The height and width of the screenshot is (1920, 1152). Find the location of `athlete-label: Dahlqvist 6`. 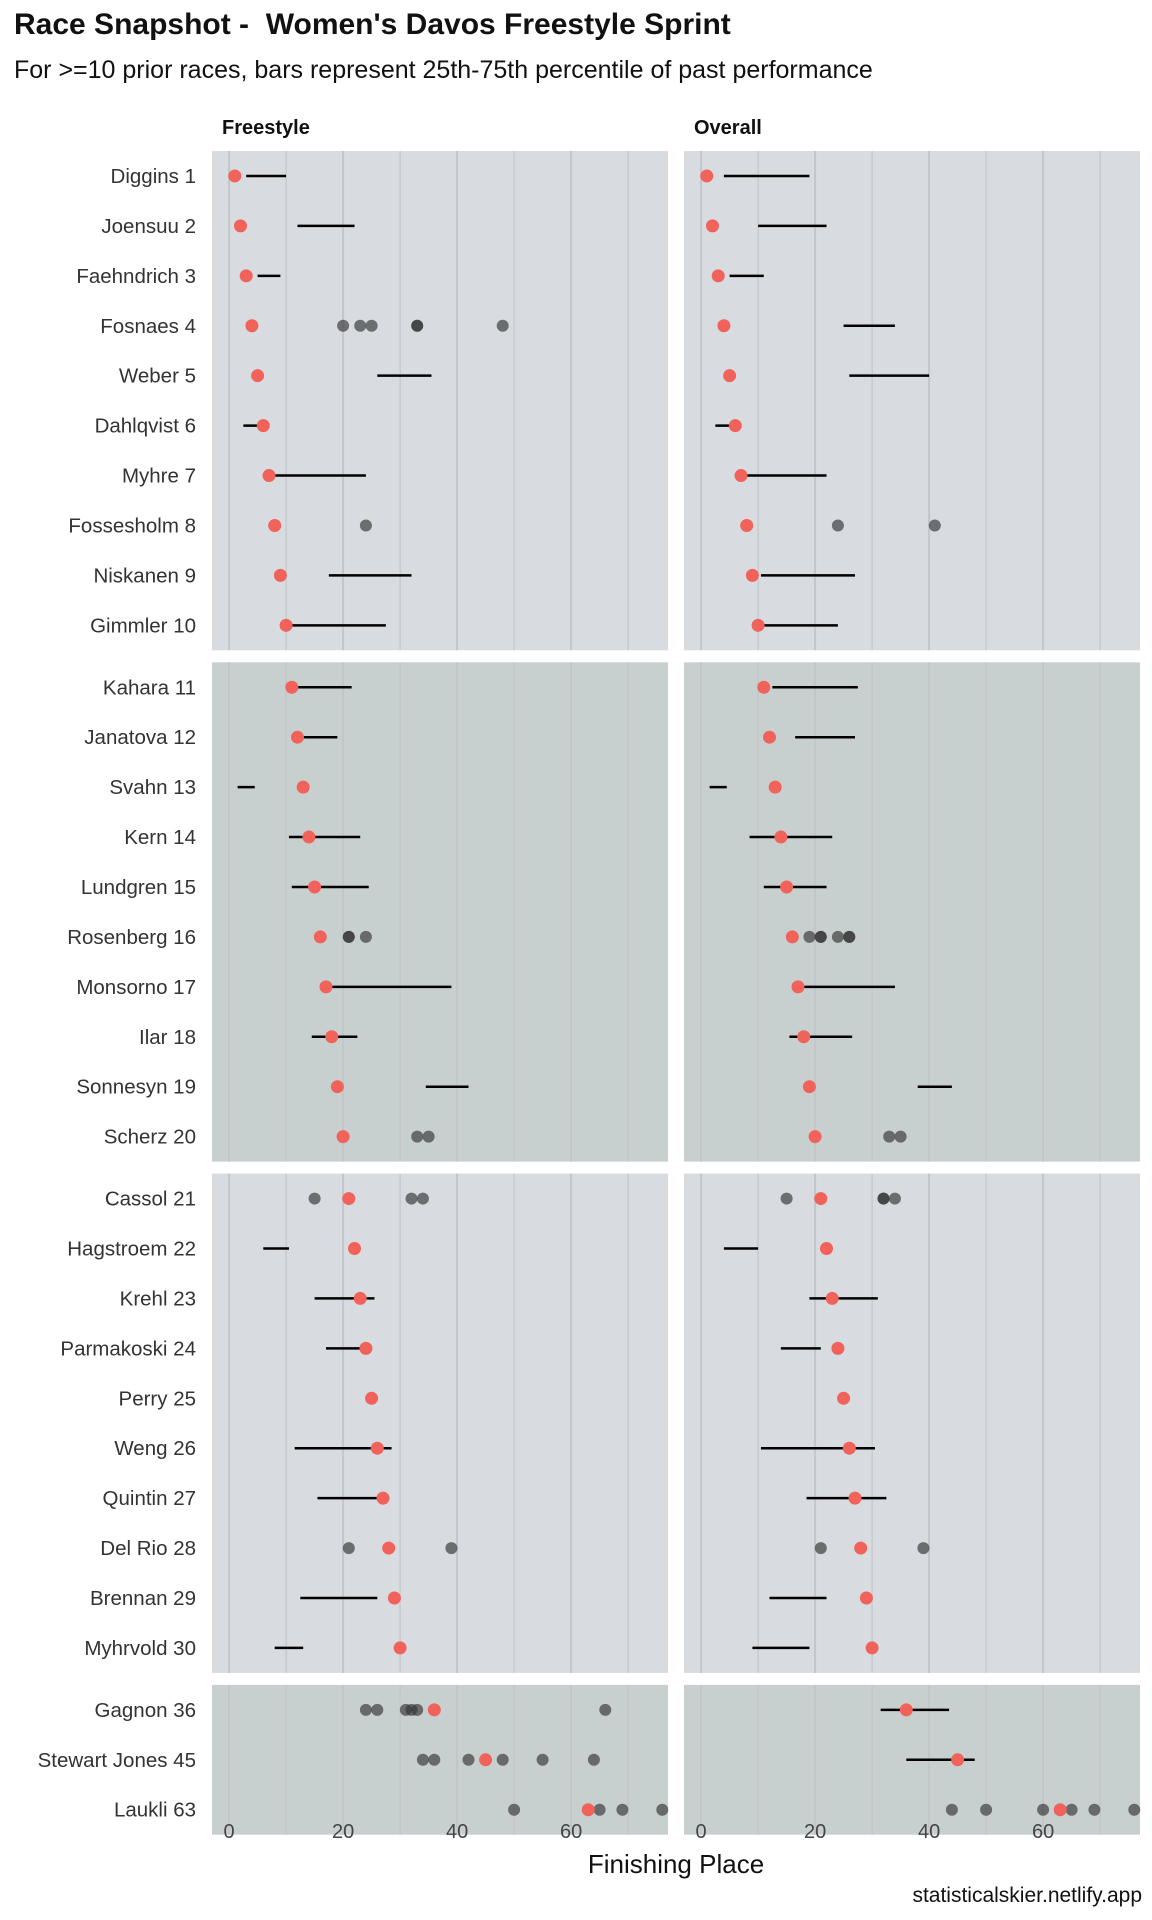

athlete-label: Dahlqvist 6 is located at coordinates (145, 426).